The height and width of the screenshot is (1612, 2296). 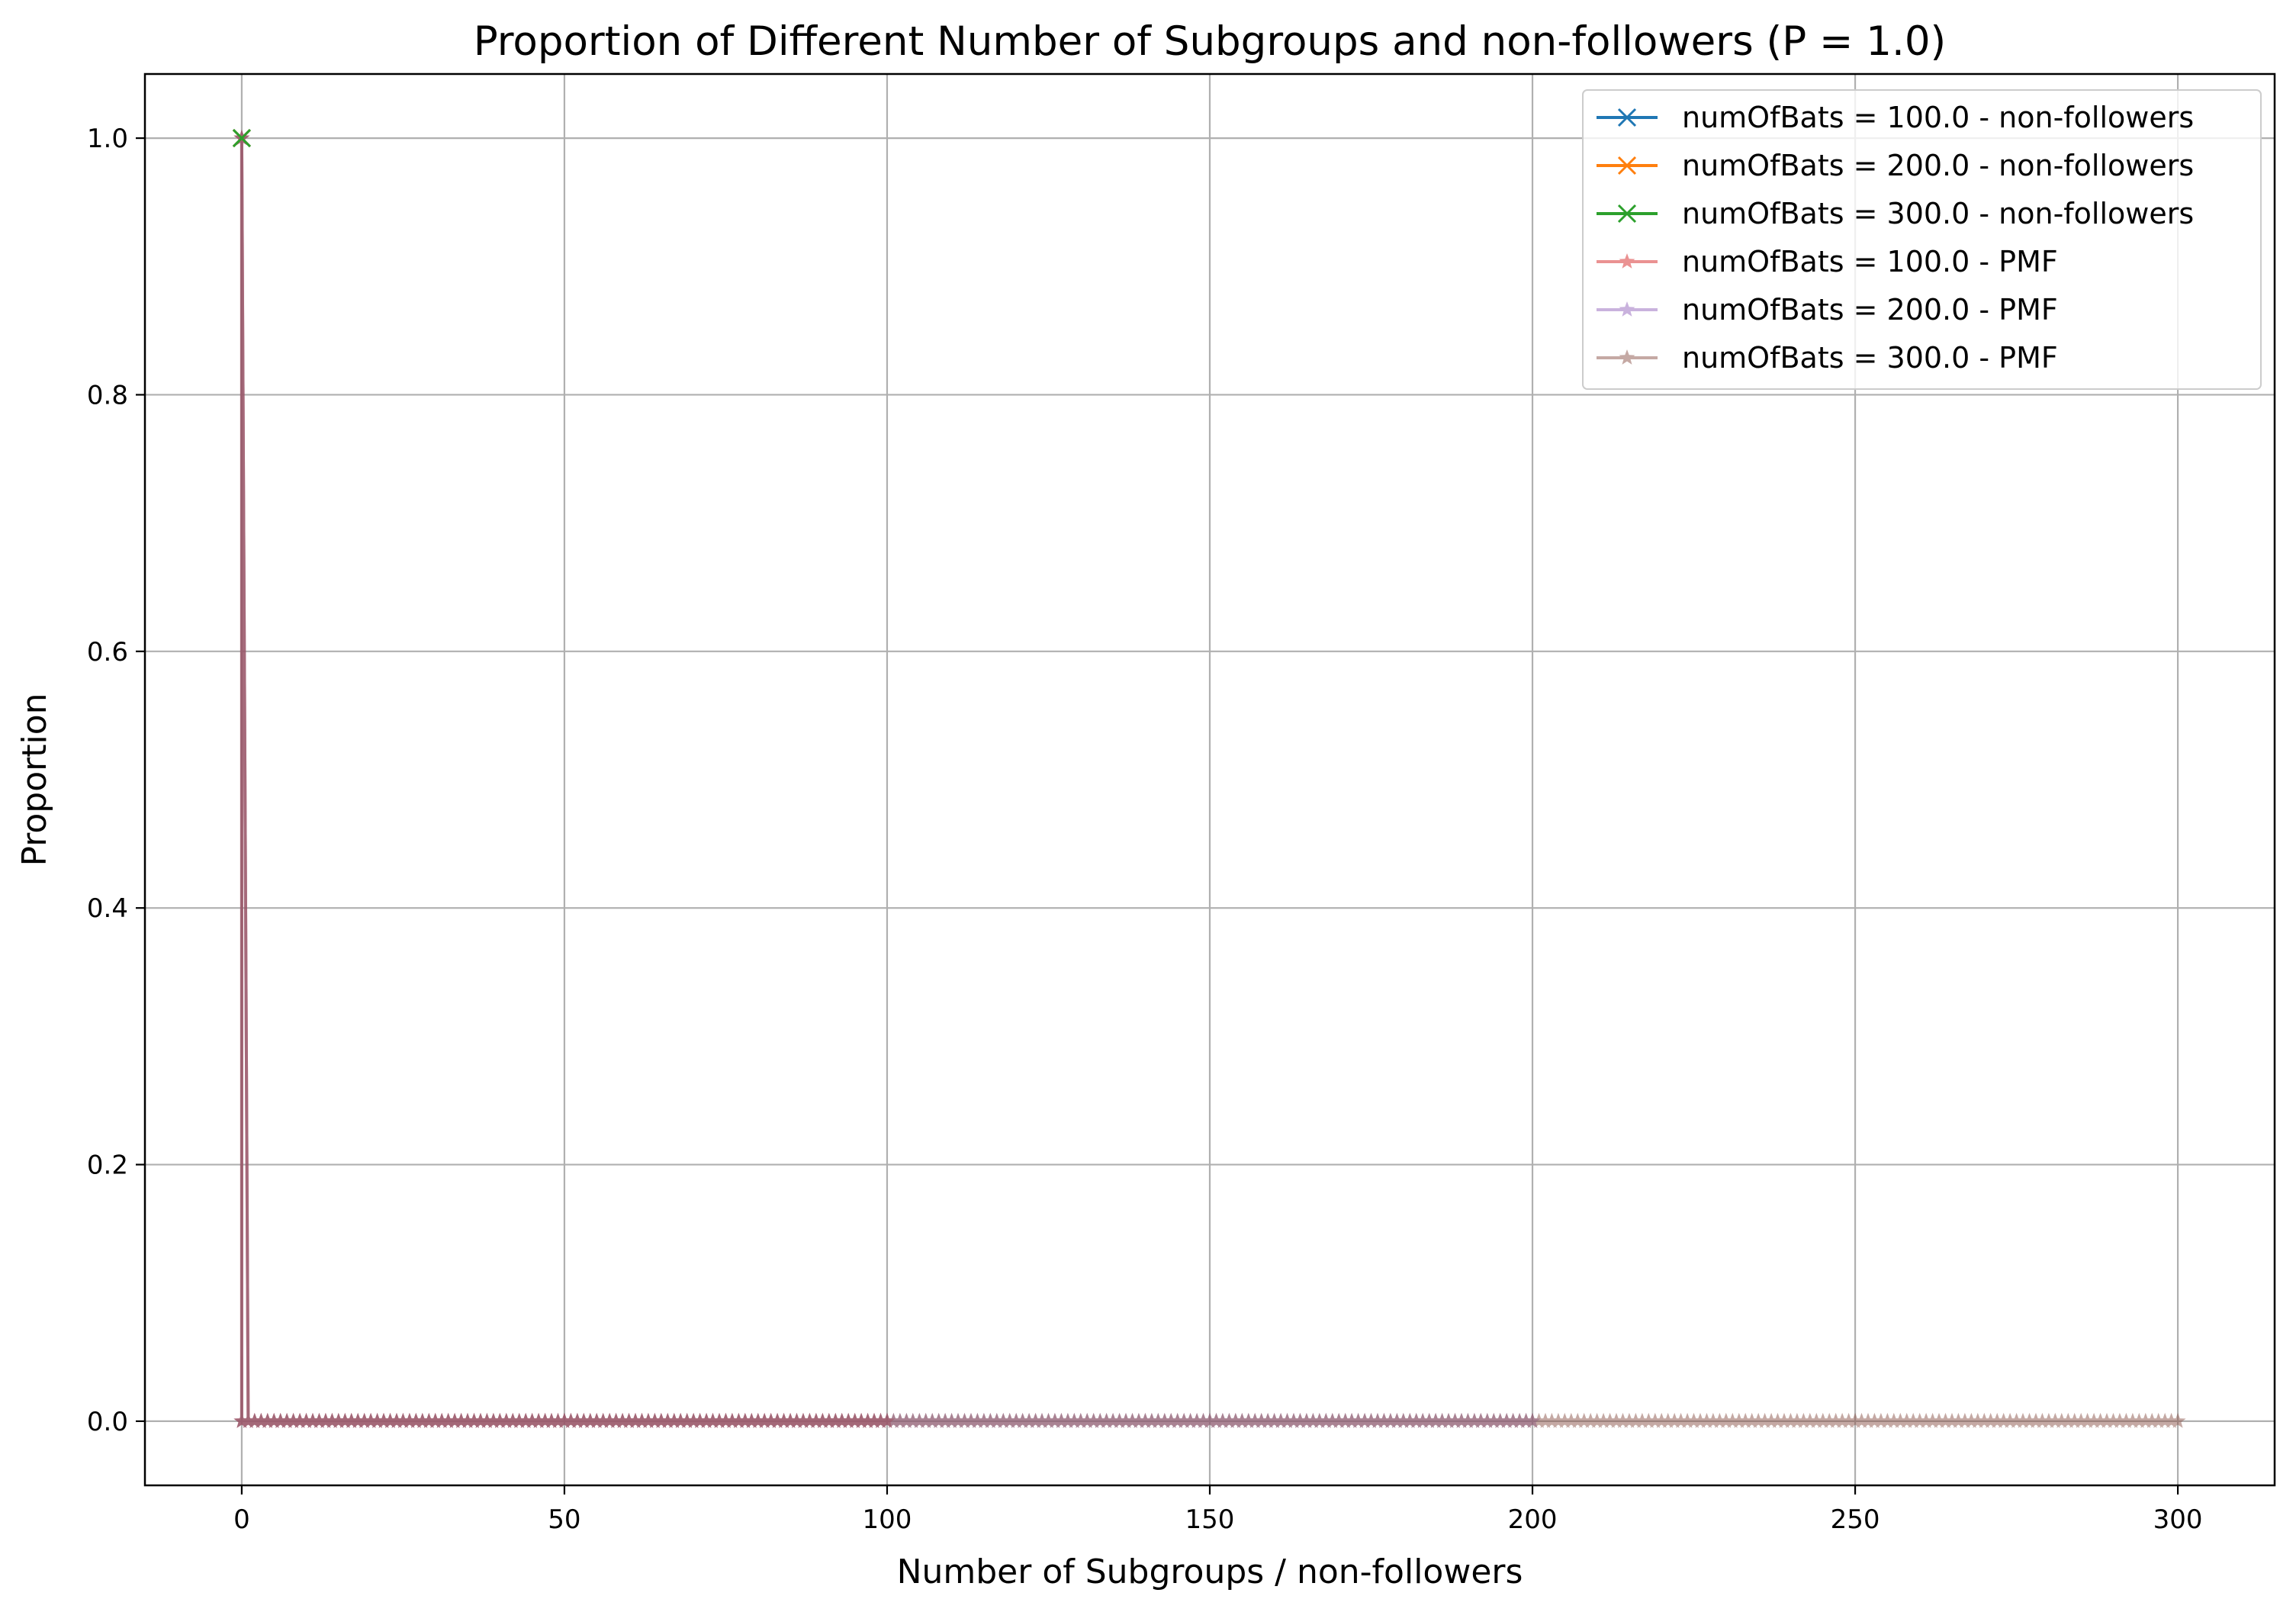 What do you see at coordinates (1627, 357) in the screenshot?
I see `legend-swatch` at bounding box center [1627, 357].